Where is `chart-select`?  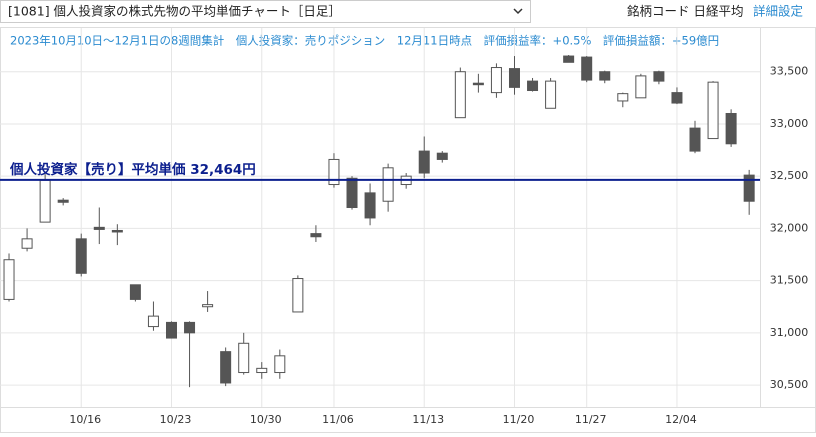
chart-select is located at coordinates (265, 11).